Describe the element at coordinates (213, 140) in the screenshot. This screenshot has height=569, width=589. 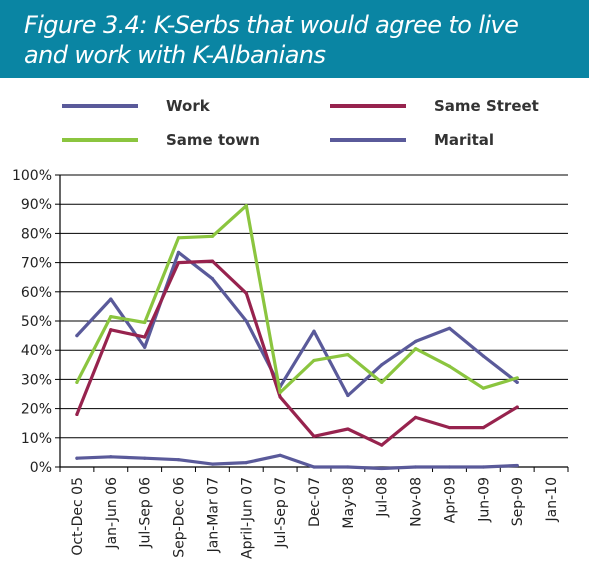
I see `legend-label-same-town: Same town` at that location.